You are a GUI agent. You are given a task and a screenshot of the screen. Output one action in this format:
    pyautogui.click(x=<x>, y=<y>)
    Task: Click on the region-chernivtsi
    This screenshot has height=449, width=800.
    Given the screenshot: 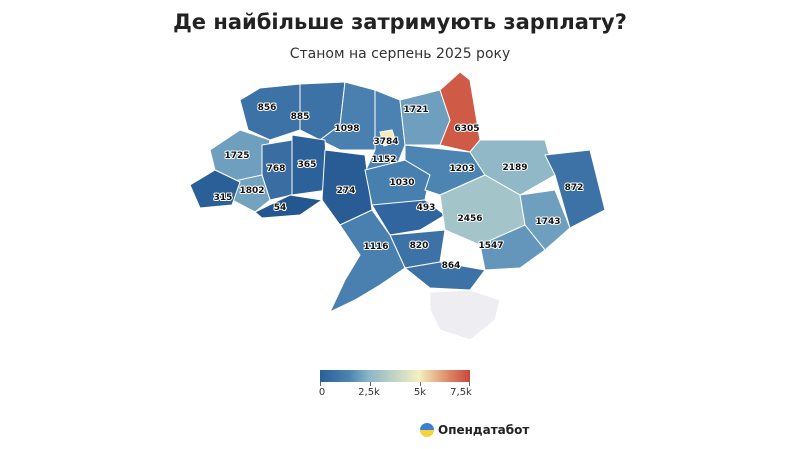 What is the action you would take?
    pyautogui.click(x=289, y=206)
    